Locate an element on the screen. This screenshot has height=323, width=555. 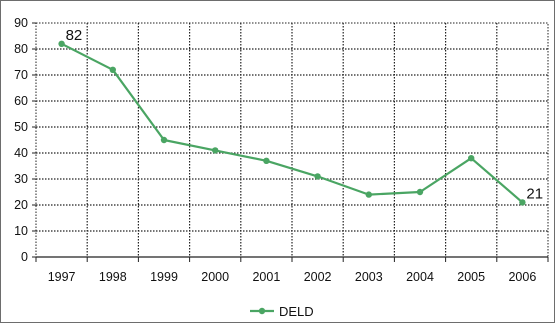
y-tick-label: 20 is located at coordinates (21, 205).